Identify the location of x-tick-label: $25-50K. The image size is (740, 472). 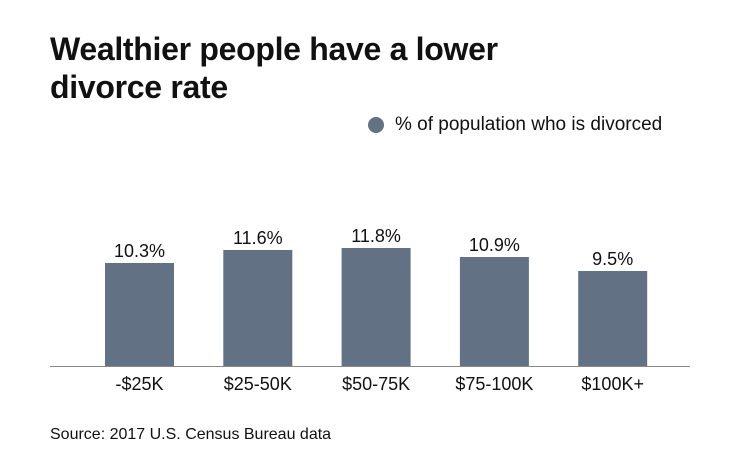
(258, 384).